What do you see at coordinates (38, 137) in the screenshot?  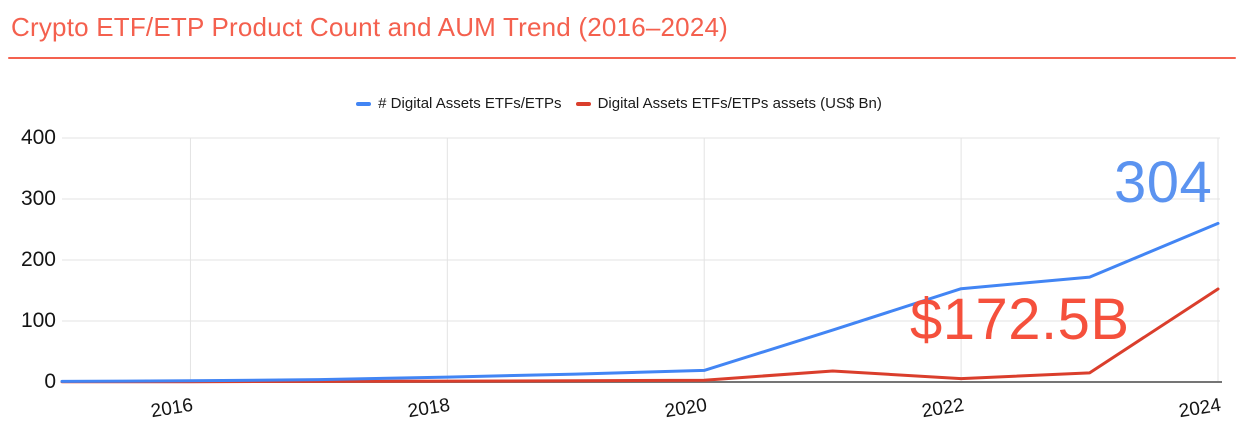 I see `y-axis-tick-label-400: 400` at bounding box center [38, 137].